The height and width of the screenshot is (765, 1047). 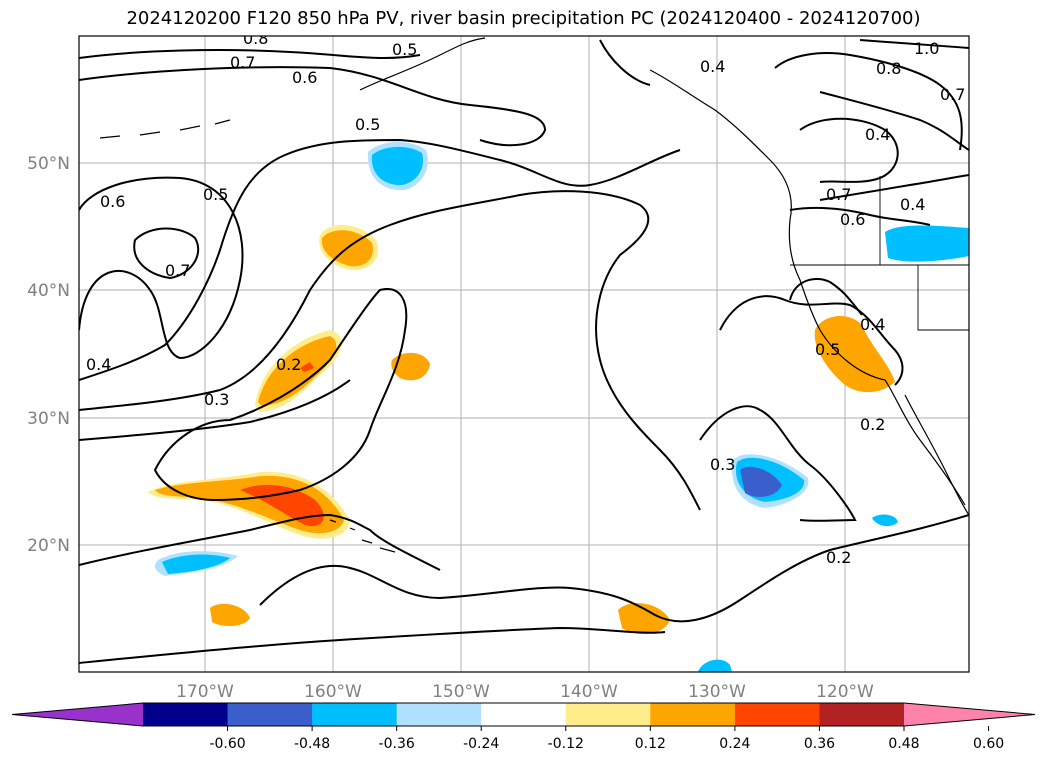 What do you see at coordinates (903, 744) in the screenshot?
I see `colorbar-tick-label: 0.48` at bounding box center [903, 744].